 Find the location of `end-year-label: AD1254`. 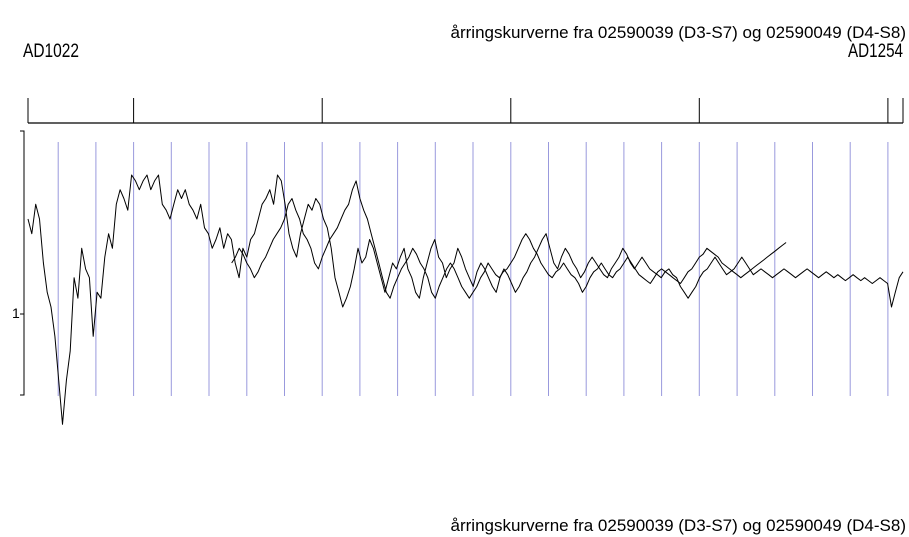

end-year-label: AD1254 is located at coordinates (875, 51).